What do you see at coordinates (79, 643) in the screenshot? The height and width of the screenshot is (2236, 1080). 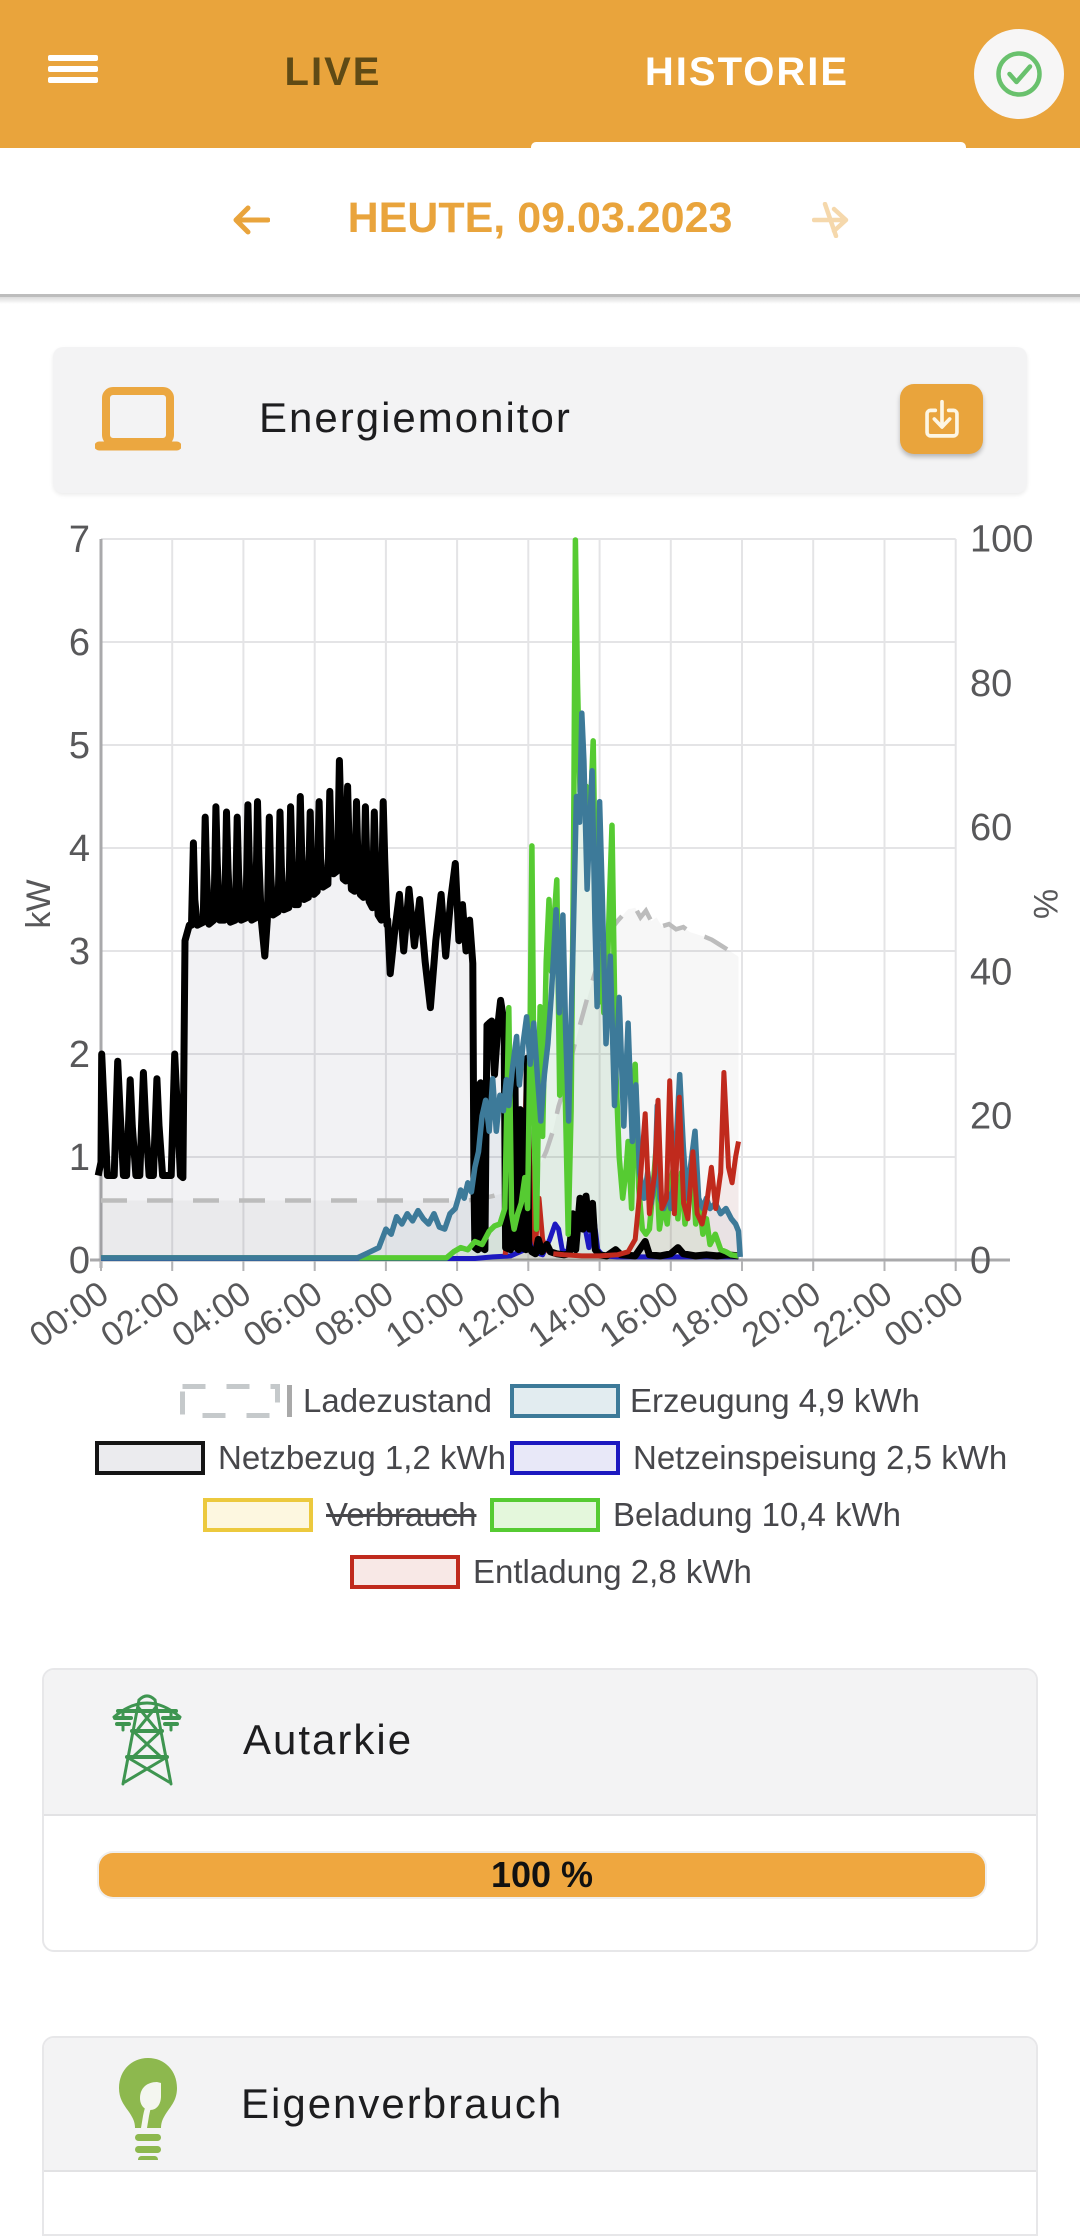 I see `svg-text: 6` at bounding box center [79, 643].